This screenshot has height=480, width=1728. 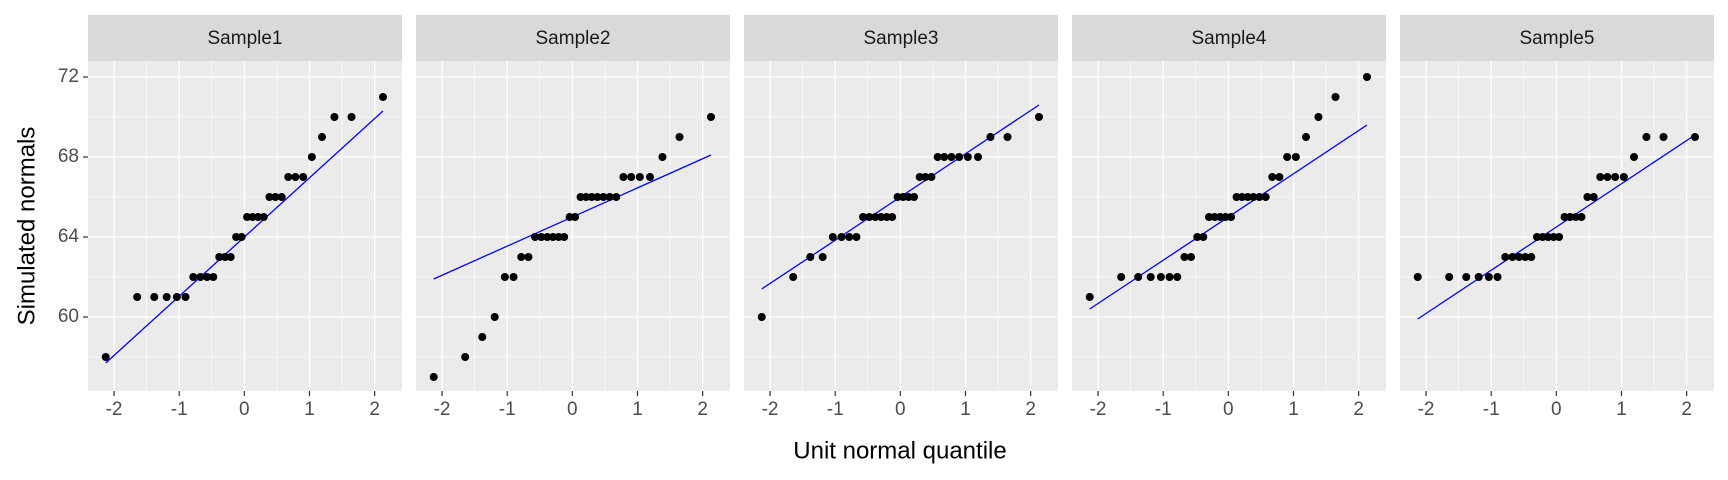 I want to click on strip-label: Sample5, so click(x=1557, y=38).